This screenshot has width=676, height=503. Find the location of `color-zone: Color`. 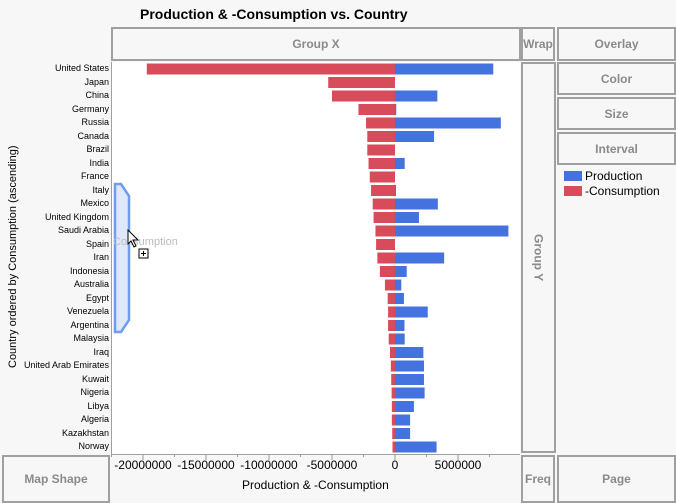

color-zone: Color is located at coordinates (616, 78).